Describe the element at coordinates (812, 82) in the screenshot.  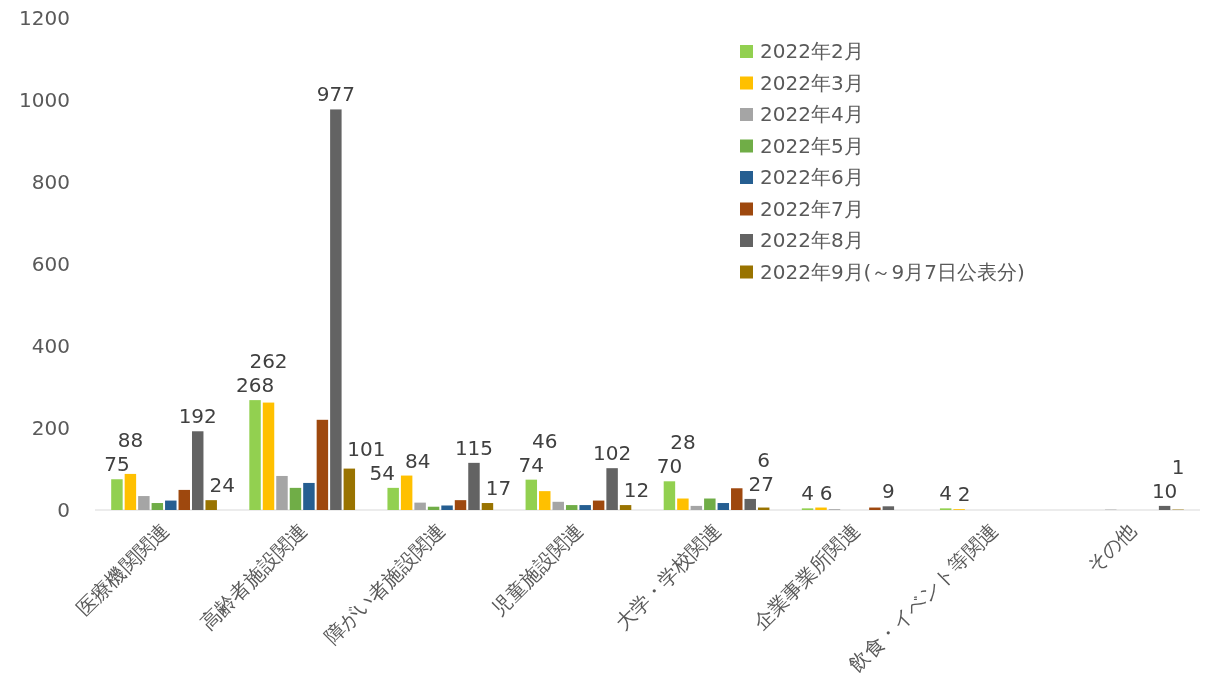
I see `legend-label: 2022年3月` at that location.